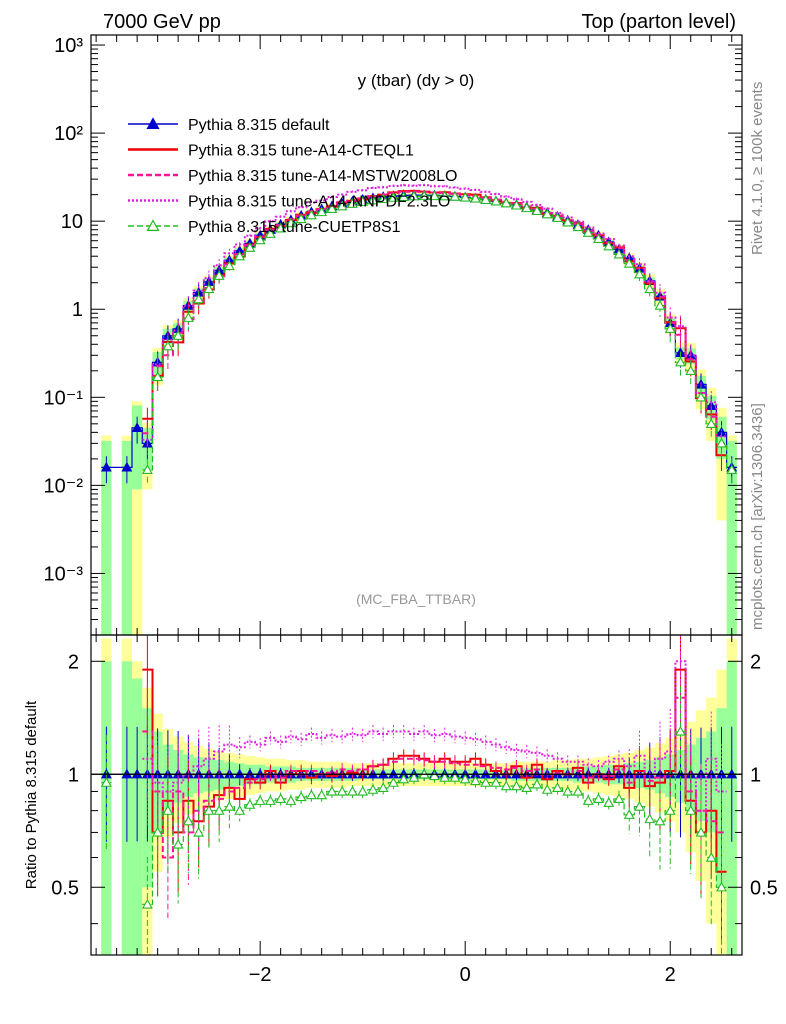 The image size is (786, 1024). What do you see at coordinates (416, 599) in the screenshot?
I see `analysis-label: (MC_FBA_TTBAR)` at bounding box center [416, 599].